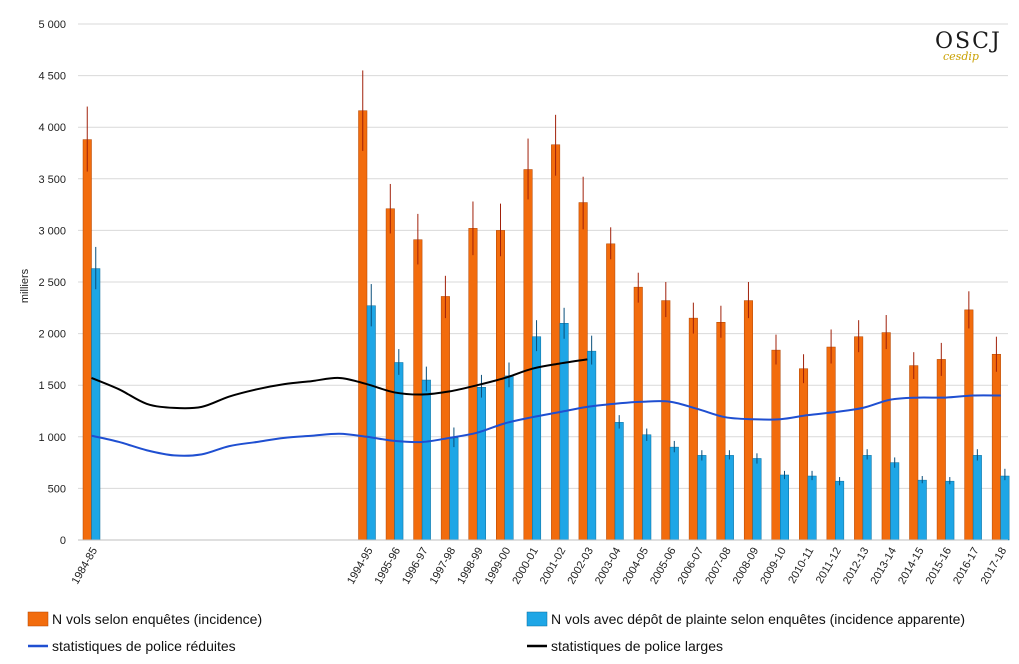 Image resolution: width=1019 pixels, height=664 pixels. Describe the element at coordinates (63, 541) in the screenshot. I see `y-tick-label: 0` at that location.